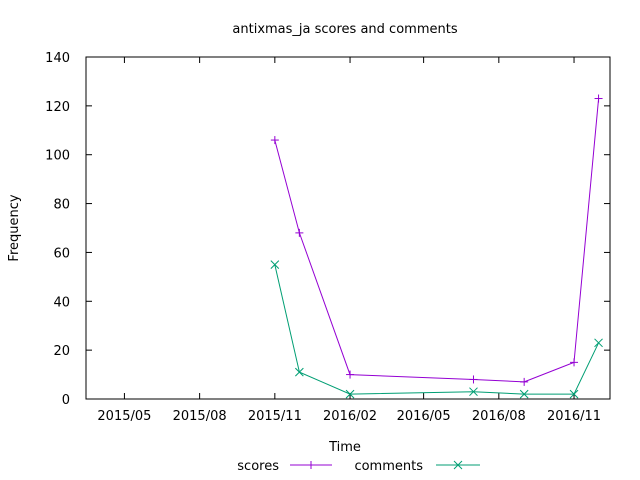 The image size is (640, 480). What do you see at coordinates (66, 400) in the screenshot?
I see `y-tick-label: 0` at bounding box center [66, 400].